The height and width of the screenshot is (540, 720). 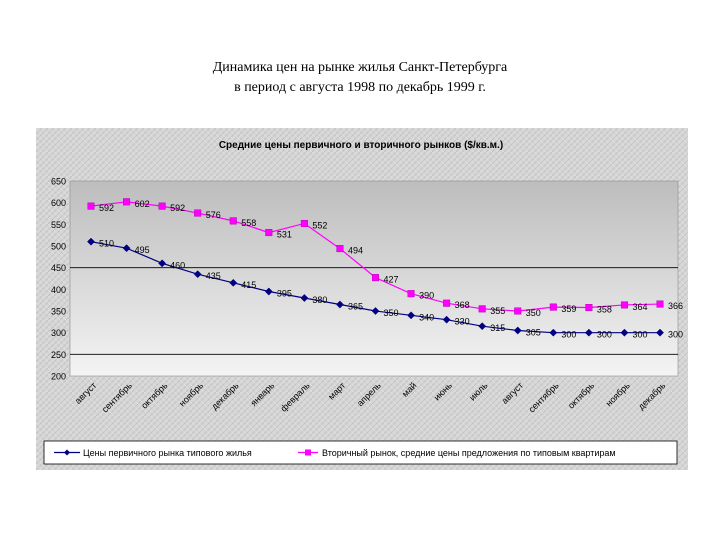 What do you see at coordinates (142, 204) in the screenshot?
I see `data-label: 602` at bounding box center [142, 204].